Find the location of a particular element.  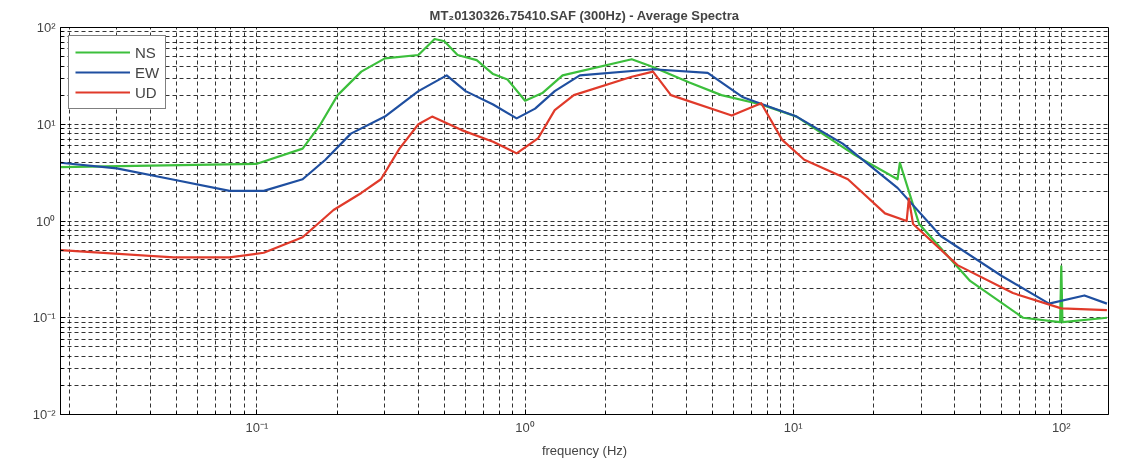

x-tick-label: 10² is located at coordinates (1061, 427).